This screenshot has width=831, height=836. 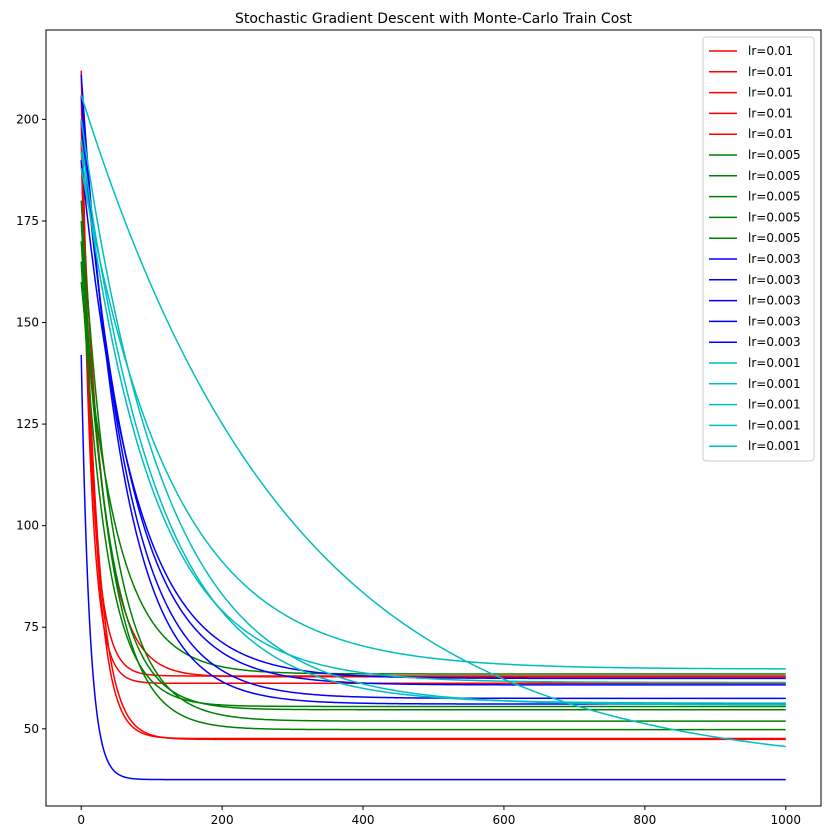 I want to click on x-tick-label: 0, so click(x=81, y=820).